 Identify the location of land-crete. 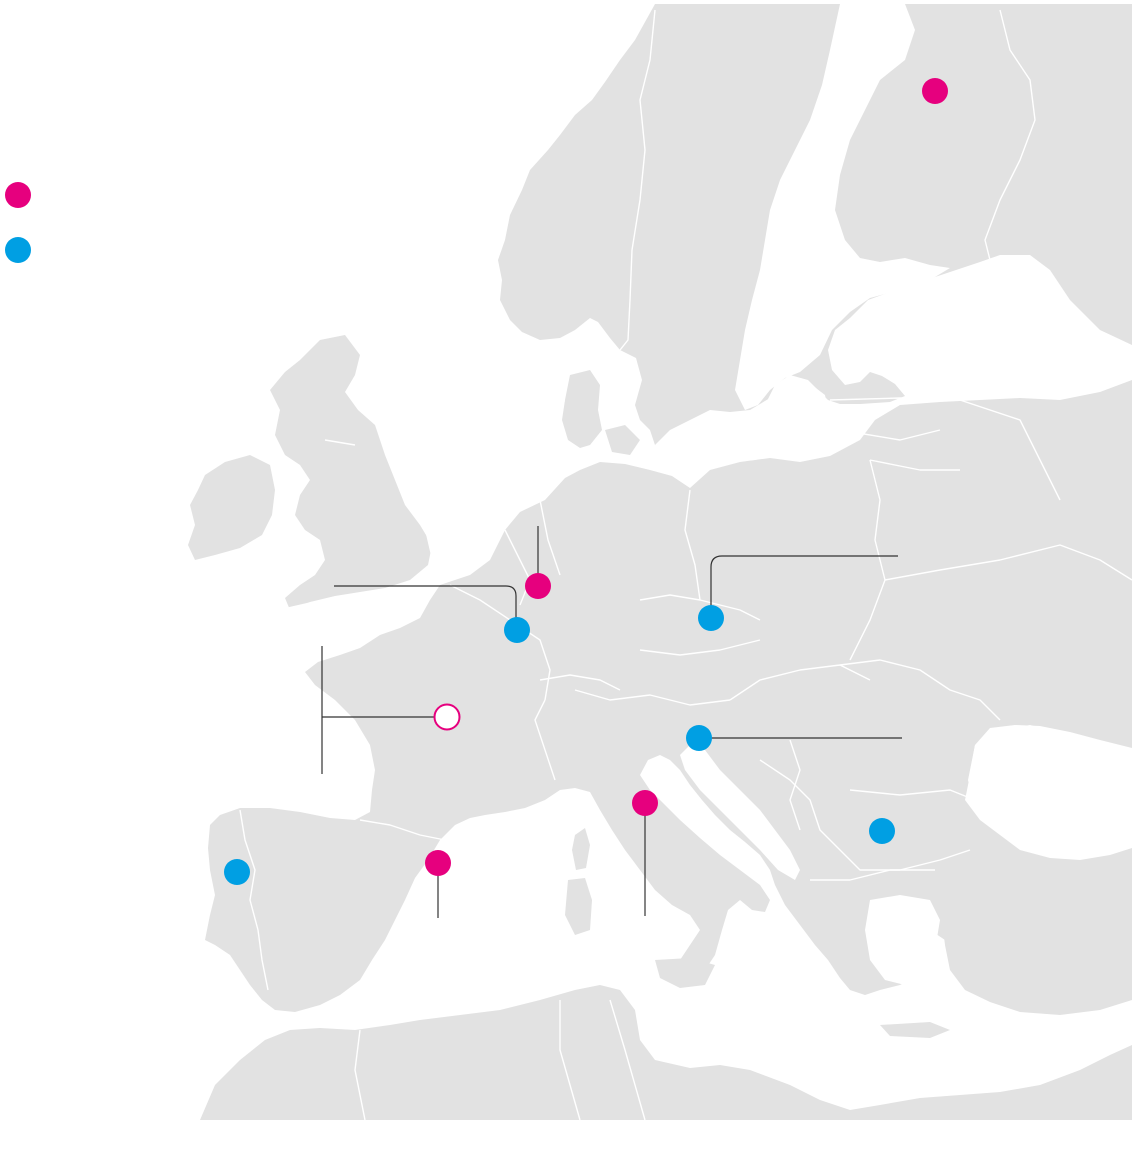
(915, 1030).